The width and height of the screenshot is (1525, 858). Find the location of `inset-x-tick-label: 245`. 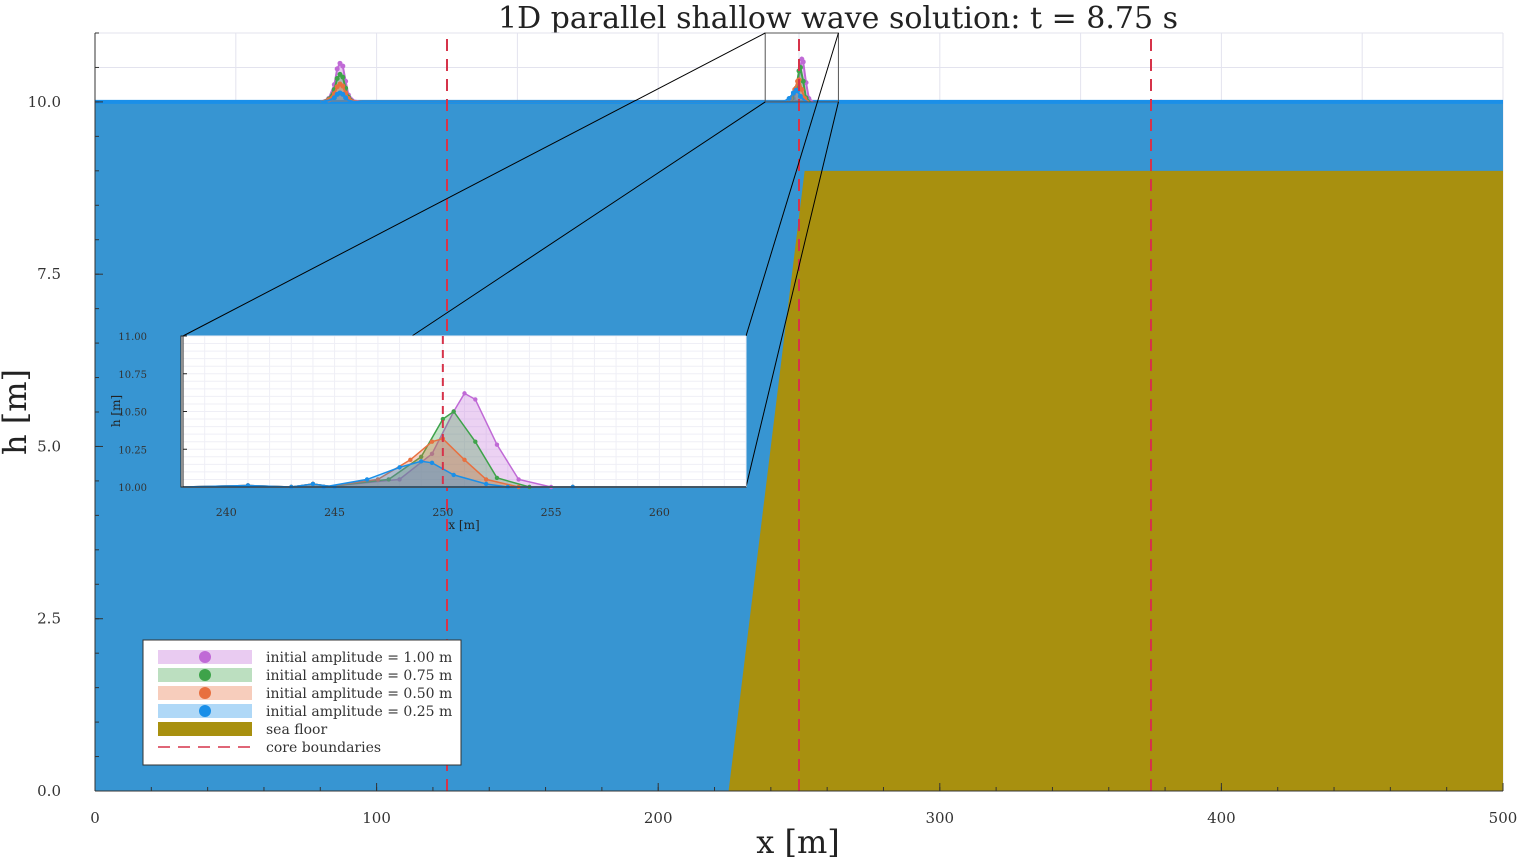

inset-x-tick-label: 245 is located at coordinates (334, 512).